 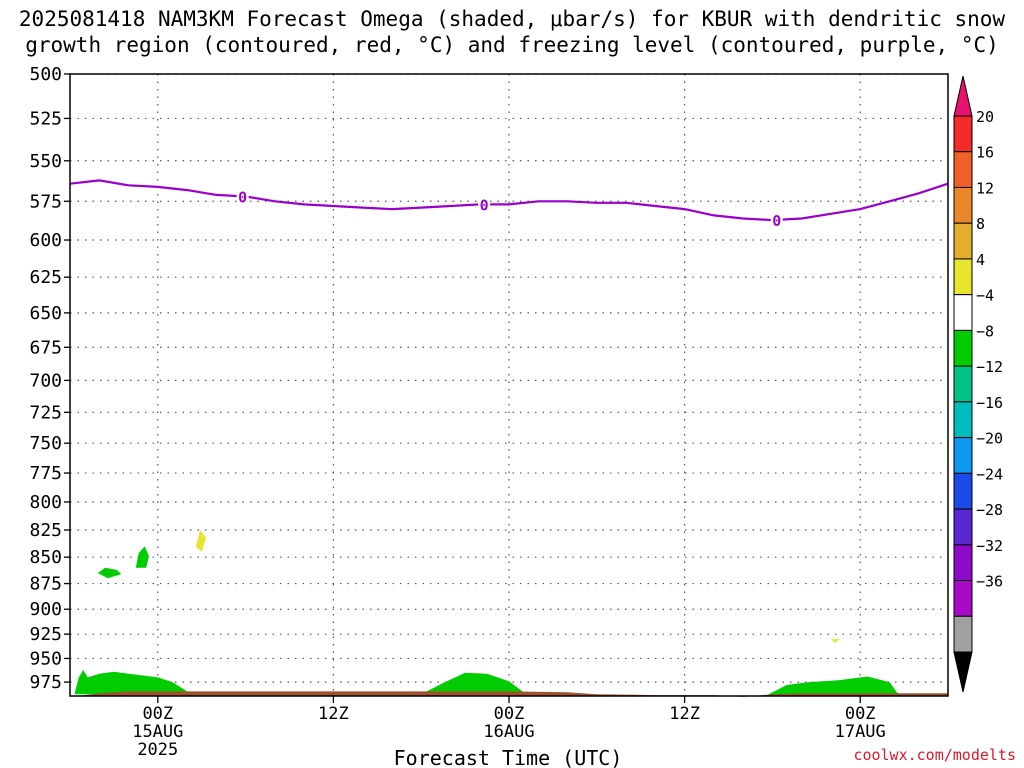 I want to click on x-tick-date: 16AUG, so click(x=508, y=732).